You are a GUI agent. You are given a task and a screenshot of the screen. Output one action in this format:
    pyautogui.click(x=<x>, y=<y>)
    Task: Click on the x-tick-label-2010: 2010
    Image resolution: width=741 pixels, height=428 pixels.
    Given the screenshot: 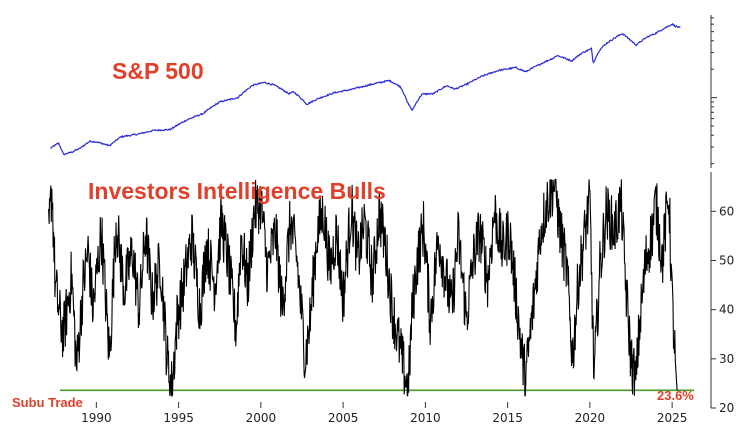 What is the action you would take?
    pyautogui.click(x=425, y=418)
    